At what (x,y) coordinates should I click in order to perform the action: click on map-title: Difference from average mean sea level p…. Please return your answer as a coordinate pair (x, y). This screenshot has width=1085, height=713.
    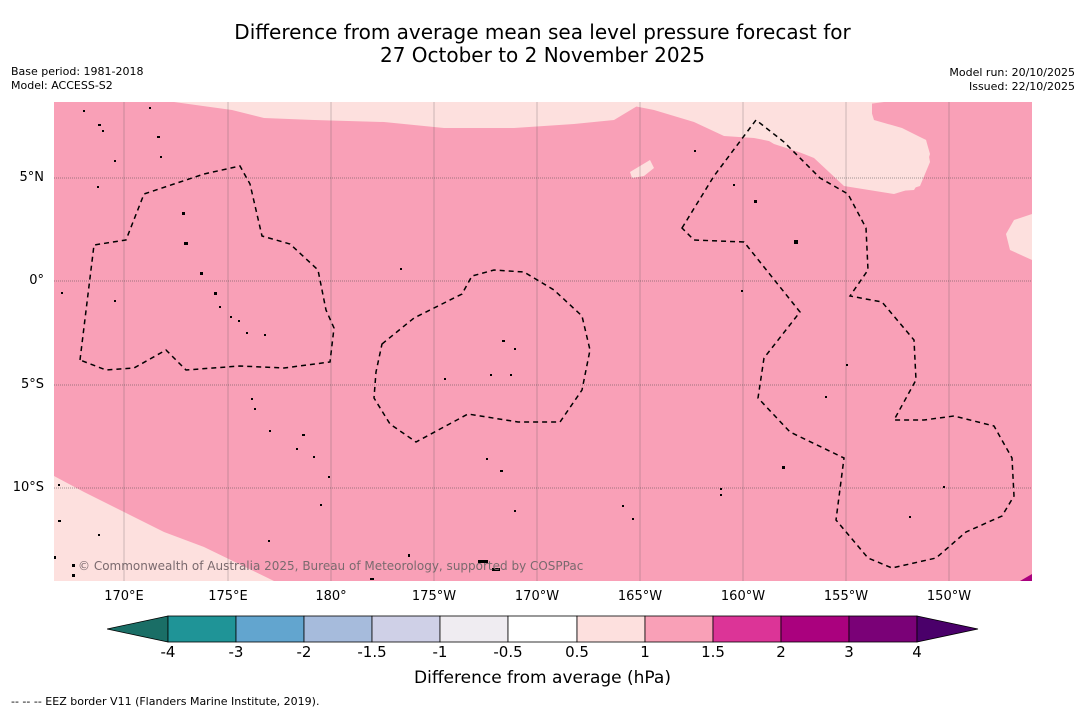
    Looking at the image, I should click on (542, 44).